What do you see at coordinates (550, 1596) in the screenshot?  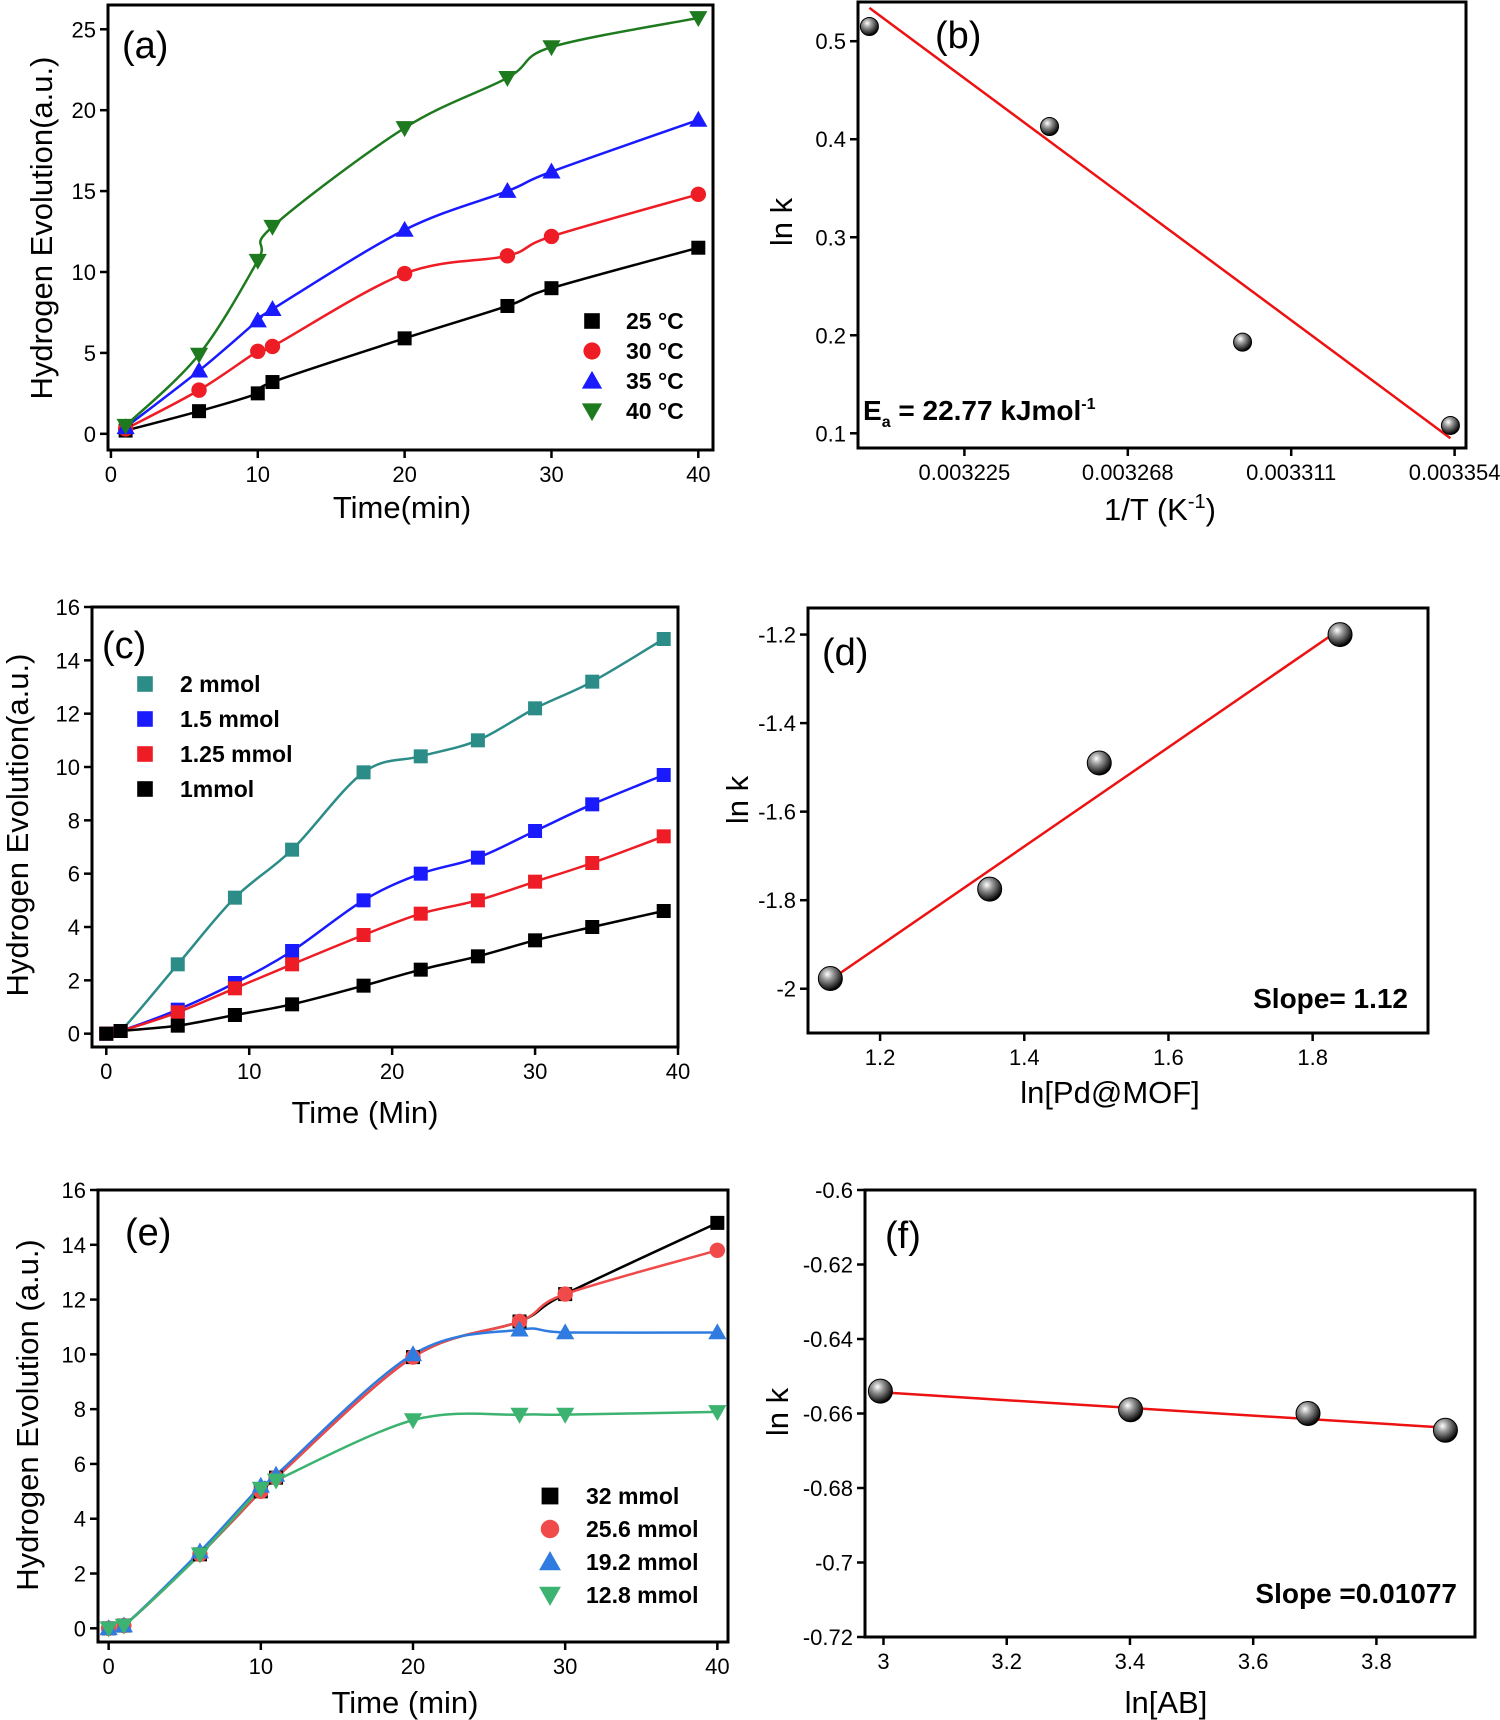 I see `legend-marker-12-8-mmol` at bounding box center [550, 1596].